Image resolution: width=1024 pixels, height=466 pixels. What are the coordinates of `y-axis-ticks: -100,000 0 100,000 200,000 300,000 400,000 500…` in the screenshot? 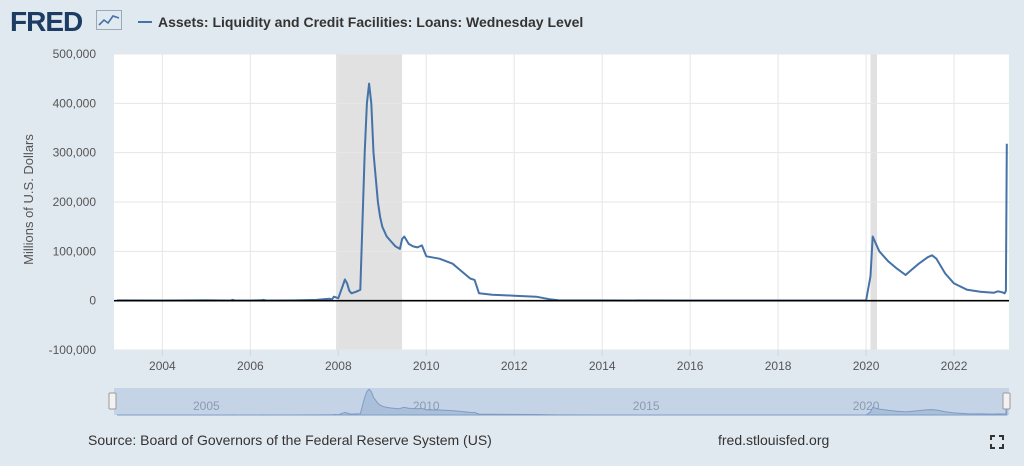 It's located at (73, 202).